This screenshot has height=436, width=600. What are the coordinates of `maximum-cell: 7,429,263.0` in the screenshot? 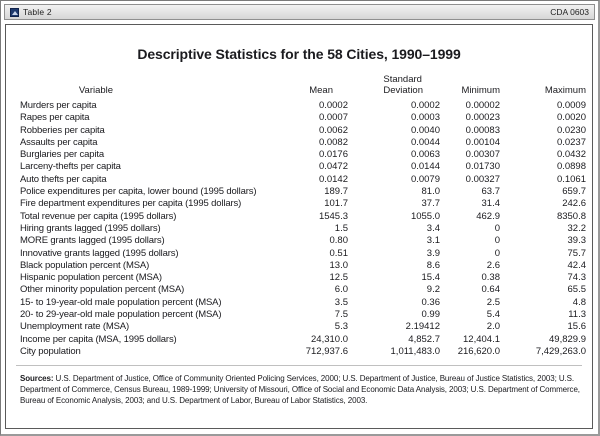 It's located at (560, 351).